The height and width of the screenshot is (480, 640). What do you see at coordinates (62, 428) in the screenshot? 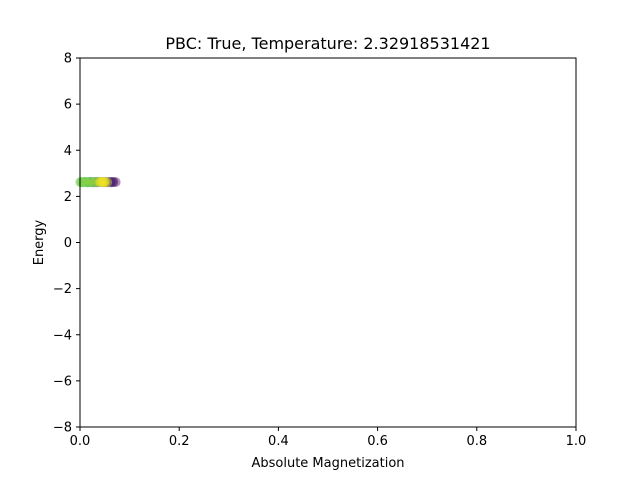
I see `y-tick-label: −8` at bounding box center [62, 428].